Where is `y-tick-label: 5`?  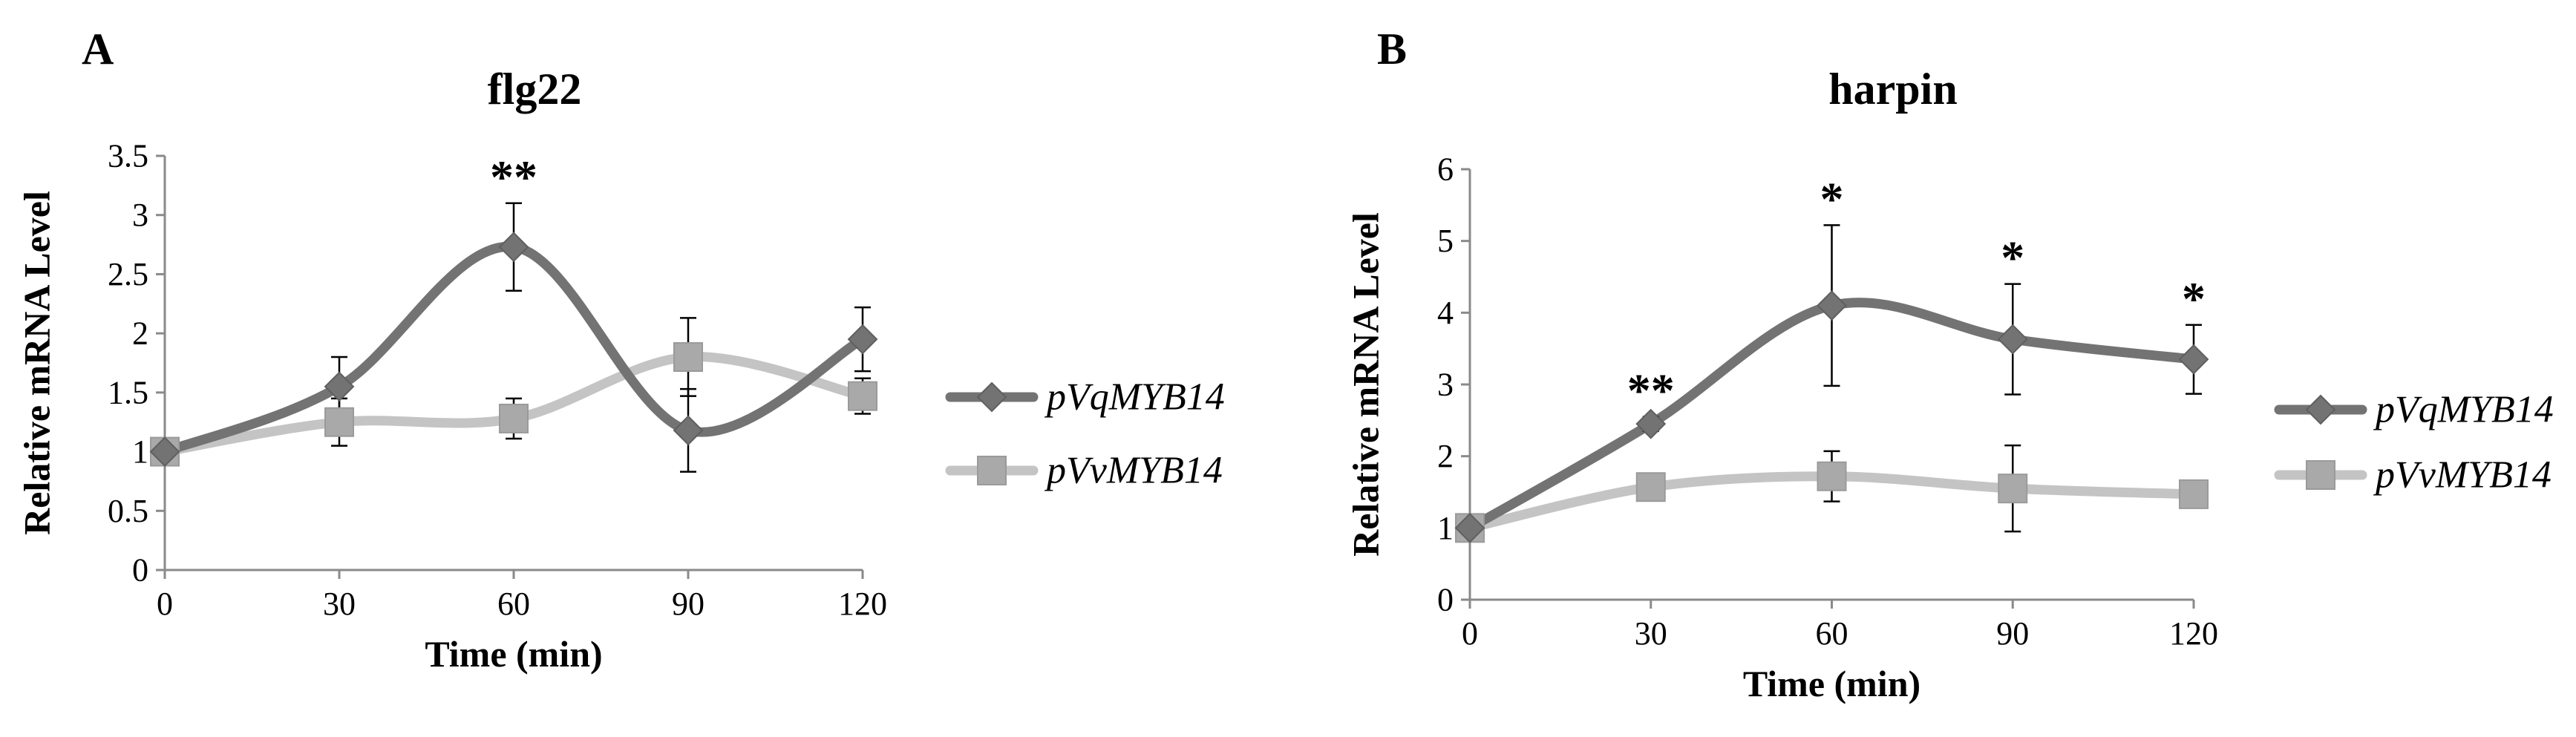 y-tick-label: 5 is located at coordinates (1445, 241).